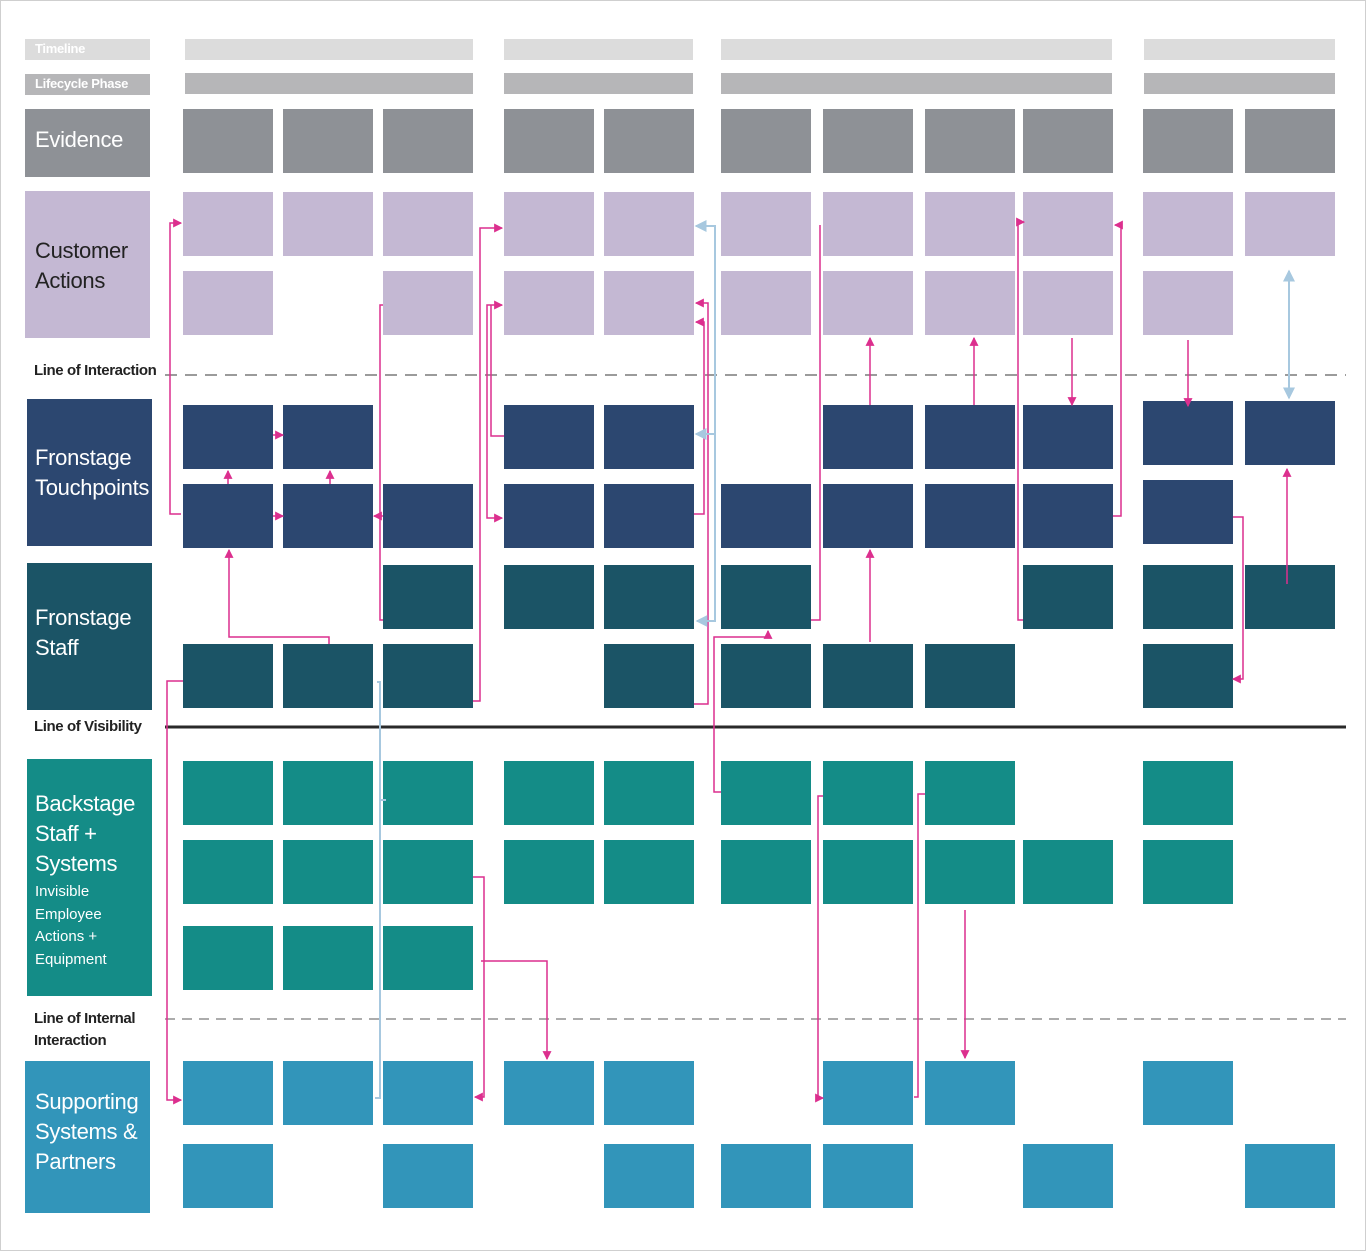  Describe the element at coordinates (549, 141) in the screenshot. I see `evidence-cell-r1-c4` at that location.